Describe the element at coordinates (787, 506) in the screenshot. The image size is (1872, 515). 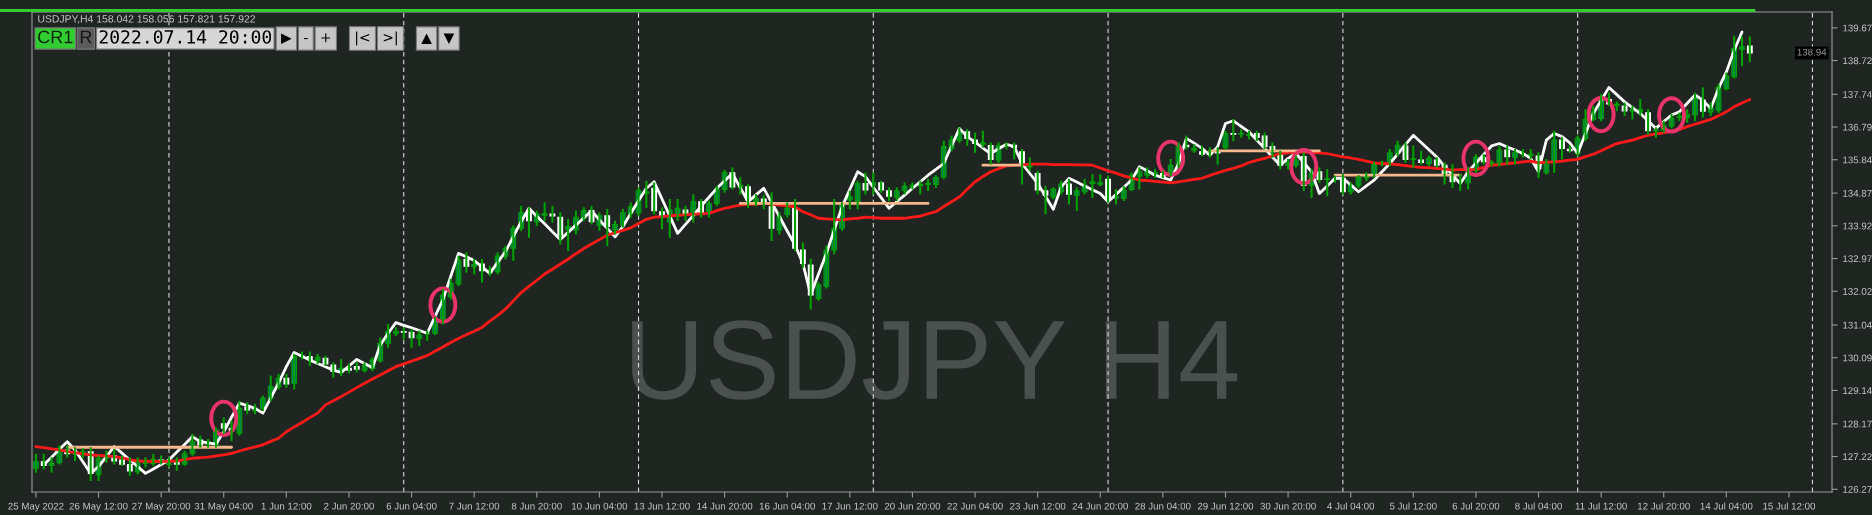
I see `x-tick-label: 16 Jun 04:00` at that location.